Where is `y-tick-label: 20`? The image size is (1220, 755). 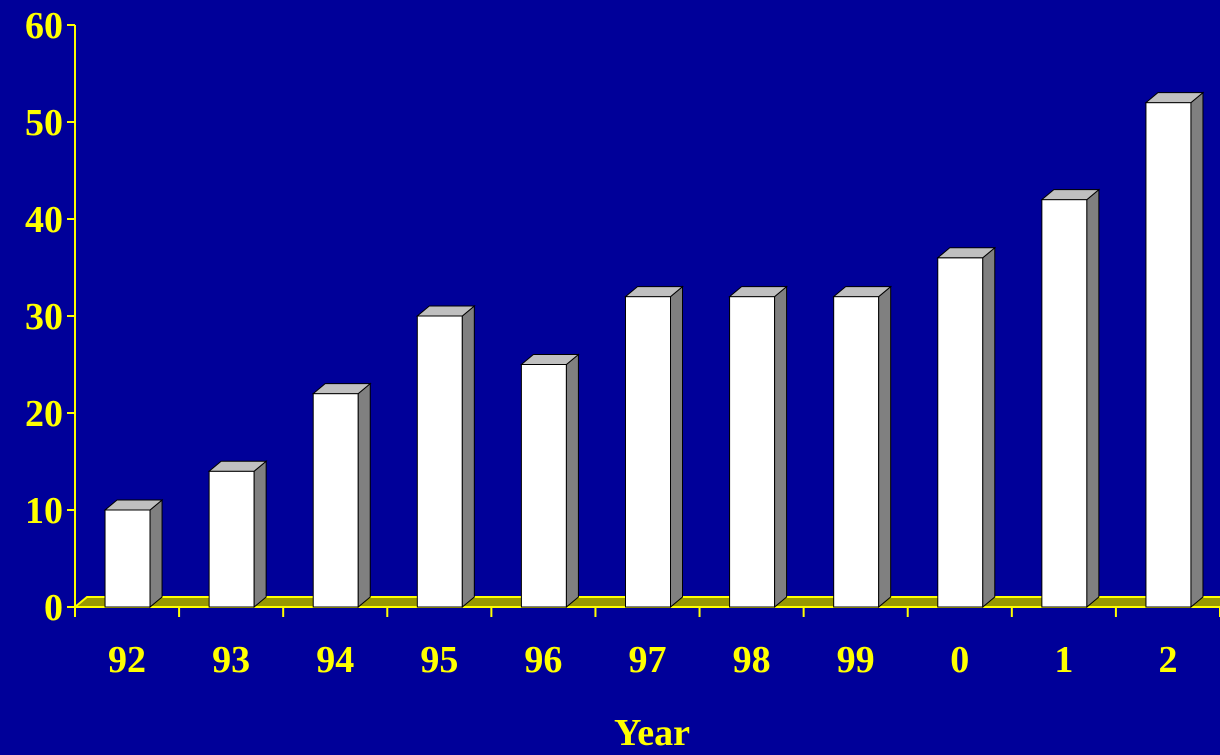 y-tick-label: 20 is located at coordinates (44, 414).